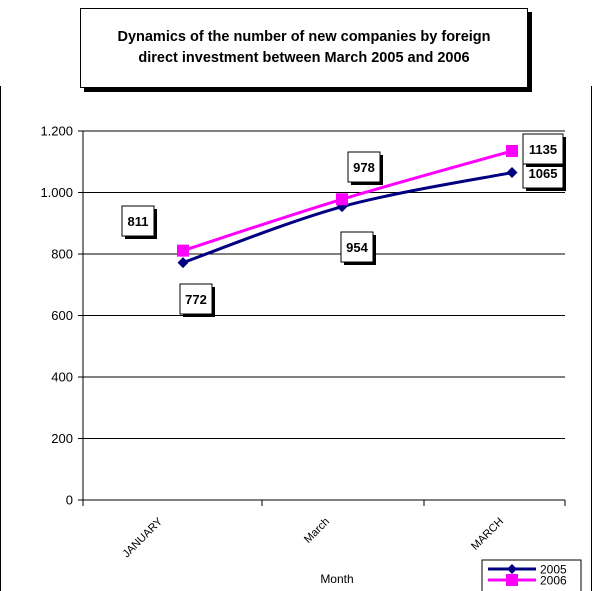 This screenshot has width=592, height=591. Describe the element at coordinates (487, 534) in the screenshot. I see `x-tick-label: MARCH` at that location.